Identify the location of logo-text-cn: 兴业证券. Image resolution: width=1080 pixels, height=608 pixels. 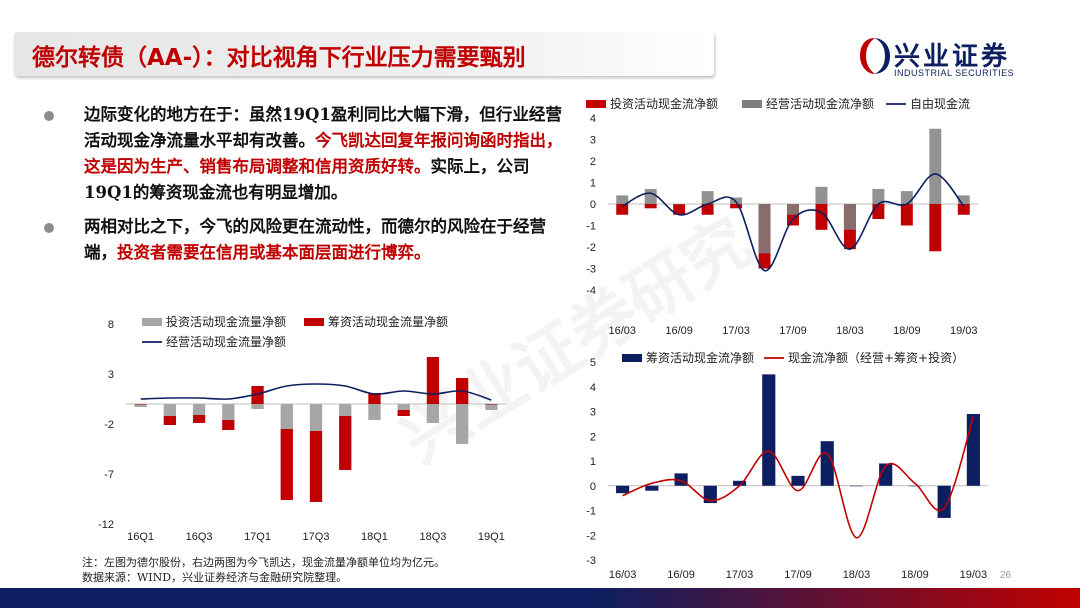
(952, 57).